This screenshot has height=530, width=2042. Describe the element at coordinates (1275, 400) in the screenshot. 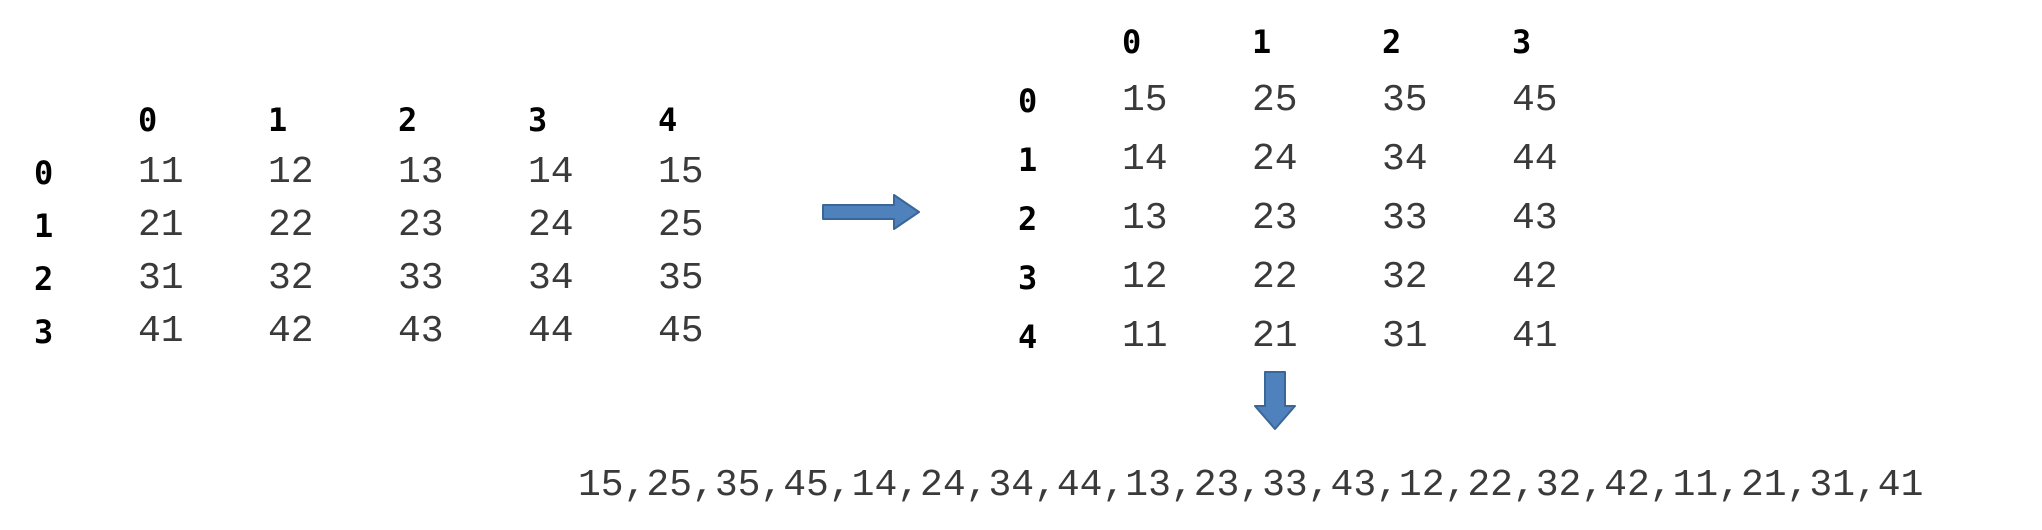

I see `down-arrow-icon` at that location.